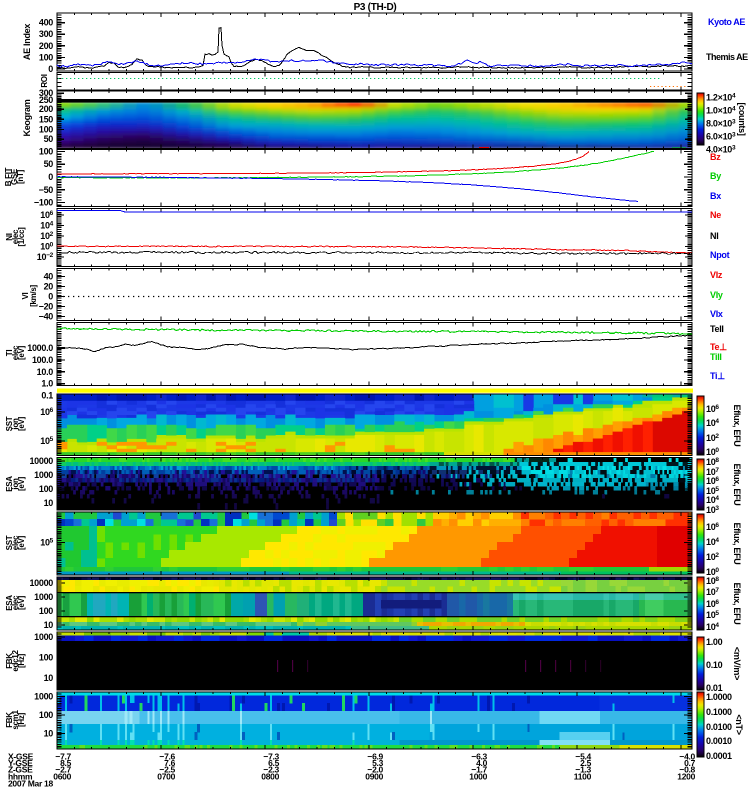 The image size is (750, 805). What do you see at coordinates (377, 763) in the screenshot?
I see `svg-text: 5.3` at bounding box center [377, 763].